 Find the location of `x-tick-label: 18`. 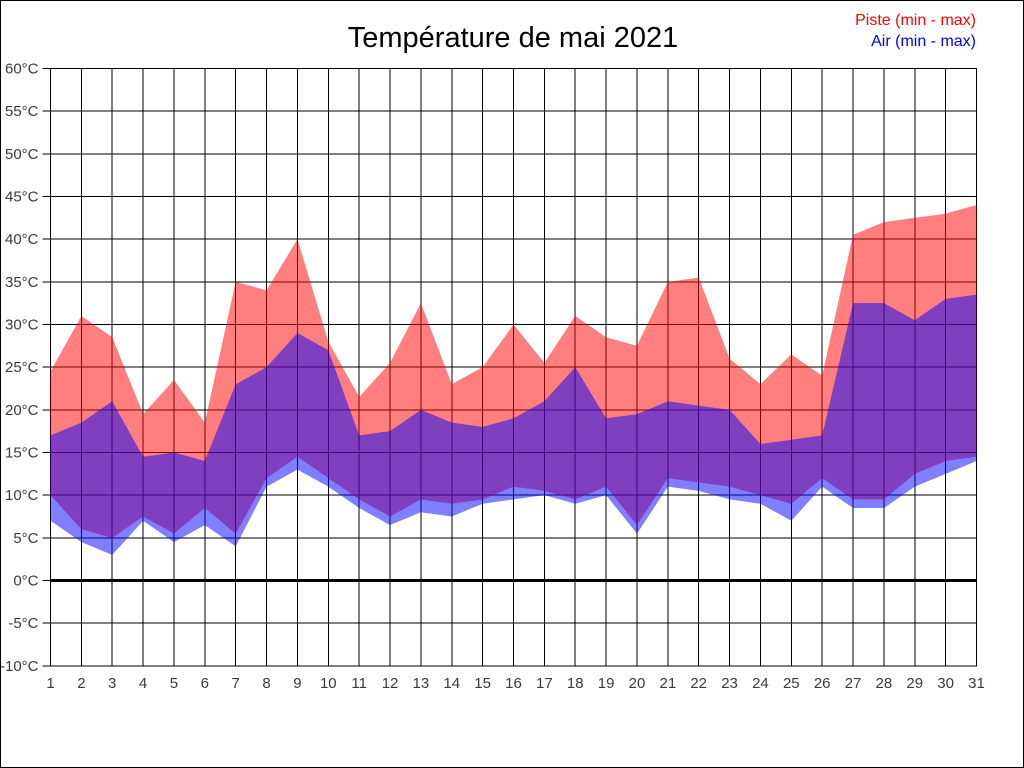

x-tick-label: 18 is located at coordinates (575, 683).